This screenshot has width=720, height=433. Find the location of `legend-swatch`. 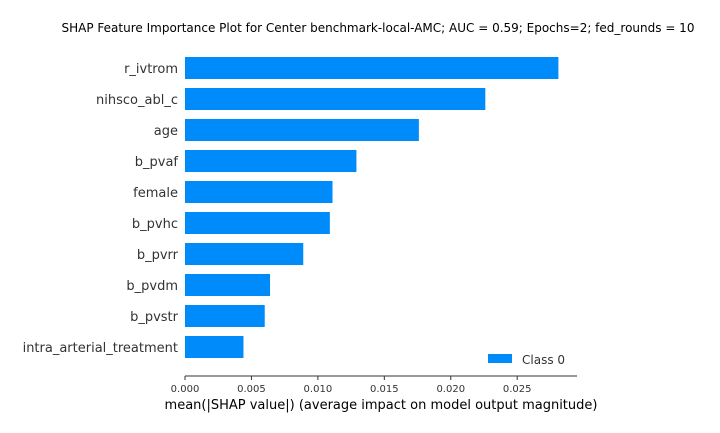

legend-swatch is located at coordinates (500, 358).